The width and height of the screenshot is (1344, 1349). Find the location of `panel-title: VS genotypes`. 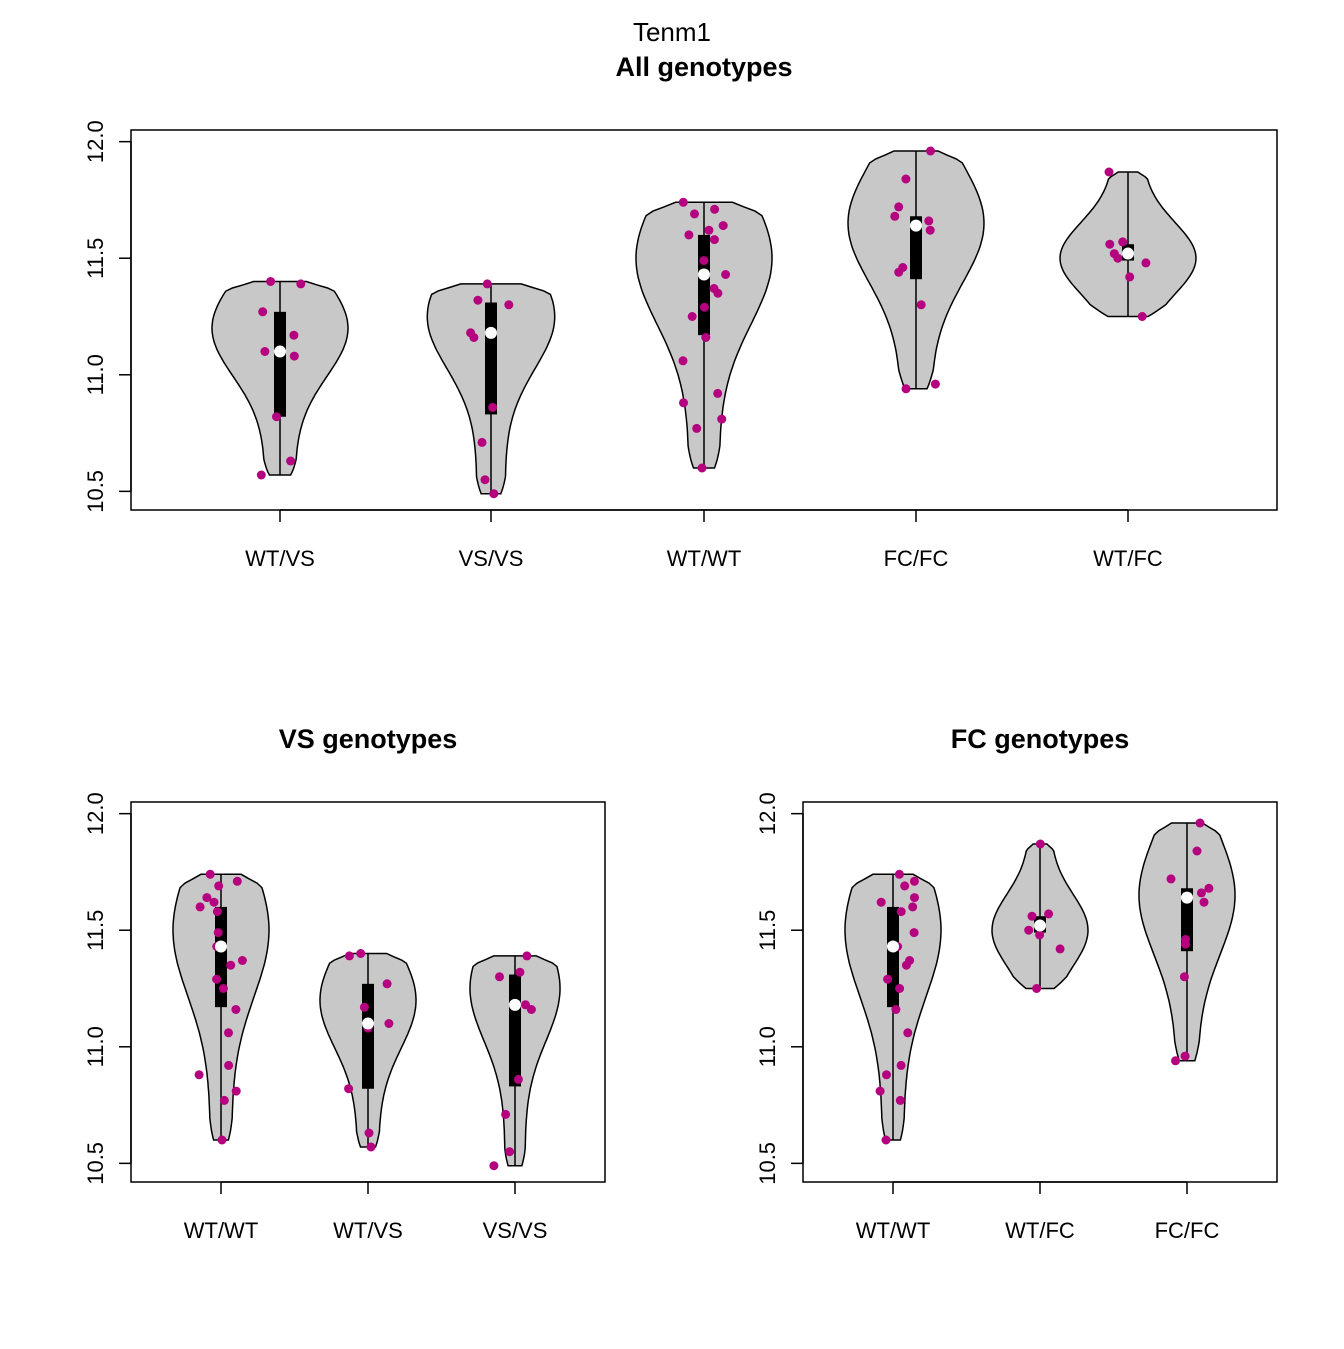

panel-title: VS genotypes is located at coordinates (368, 739).